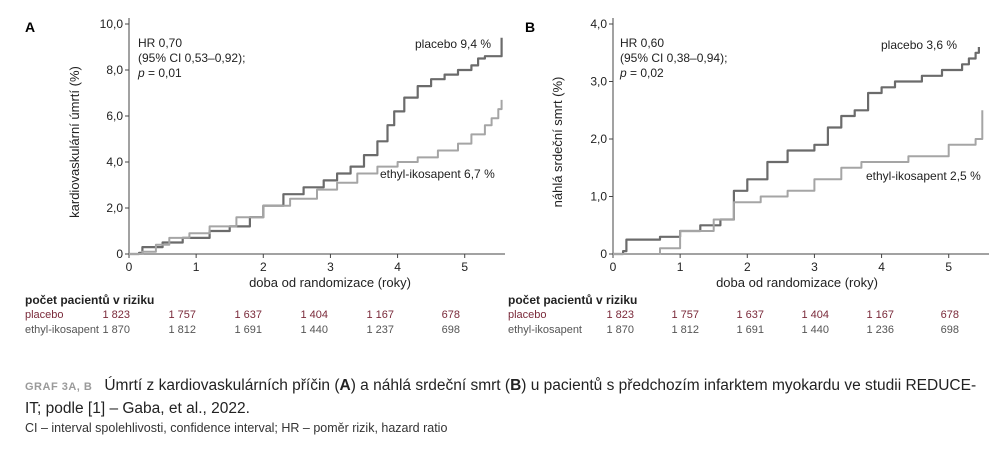 This screenshot has width=999, height=452. What do you see at coordinates (430, 385) in the screenshot?
I see `caption-text: ) a náhlá srdeční smrt (` at bounding box center [430, 385].